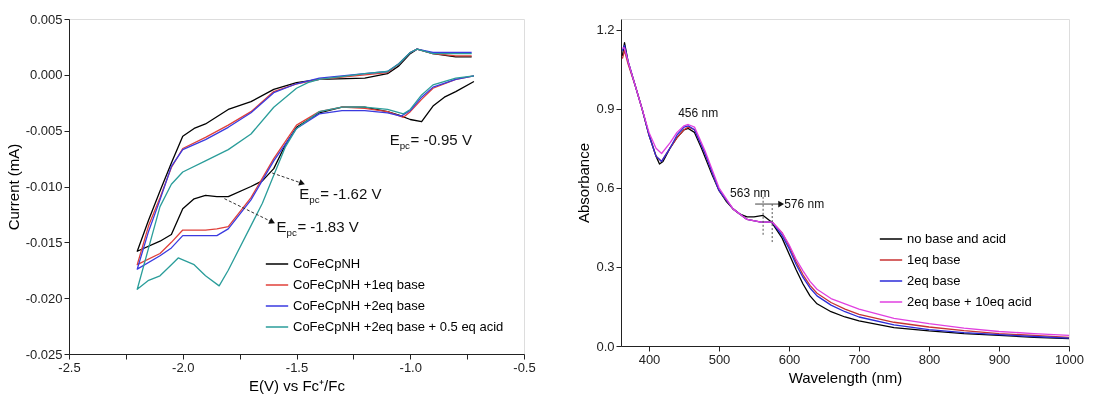 This screenshot has width=1102, height=403. Describe the element at coordinates (957, 238) in the screenshot. I see `legend-label: no base and acid` at that location.